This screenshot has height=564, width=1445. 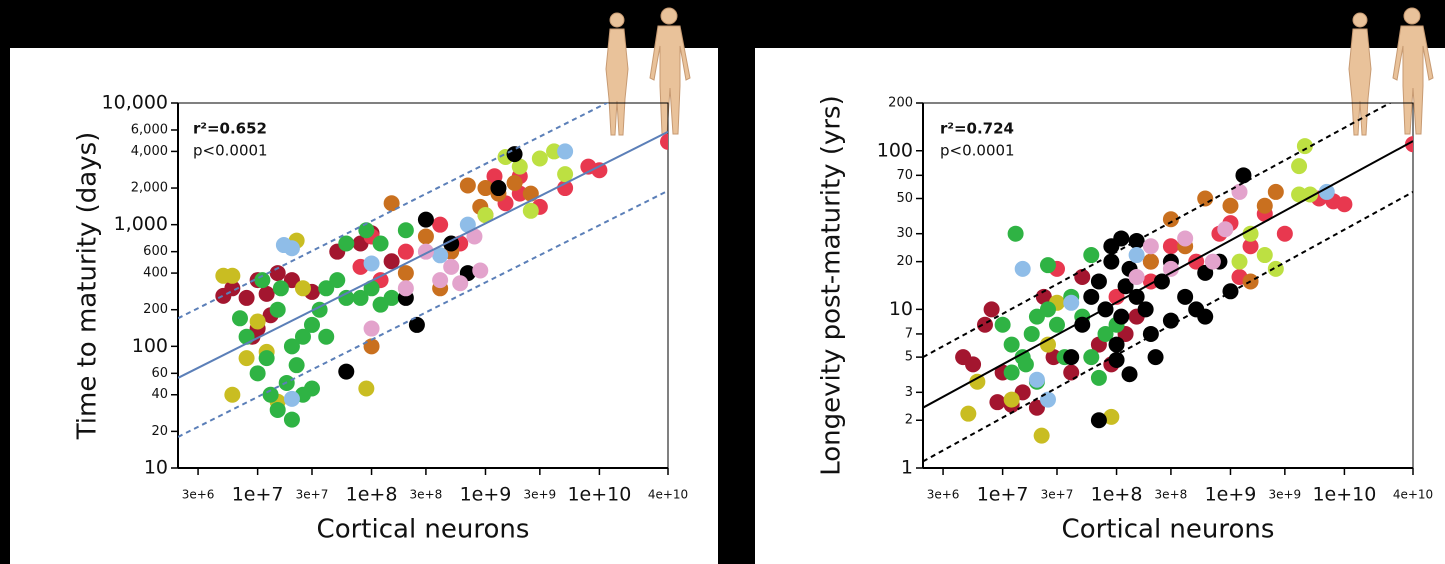 What do you see at coordinates (423, 530) in the screenshot?
I see `x-axis-title: Cortical neurons` at bounding box center [423, 530].